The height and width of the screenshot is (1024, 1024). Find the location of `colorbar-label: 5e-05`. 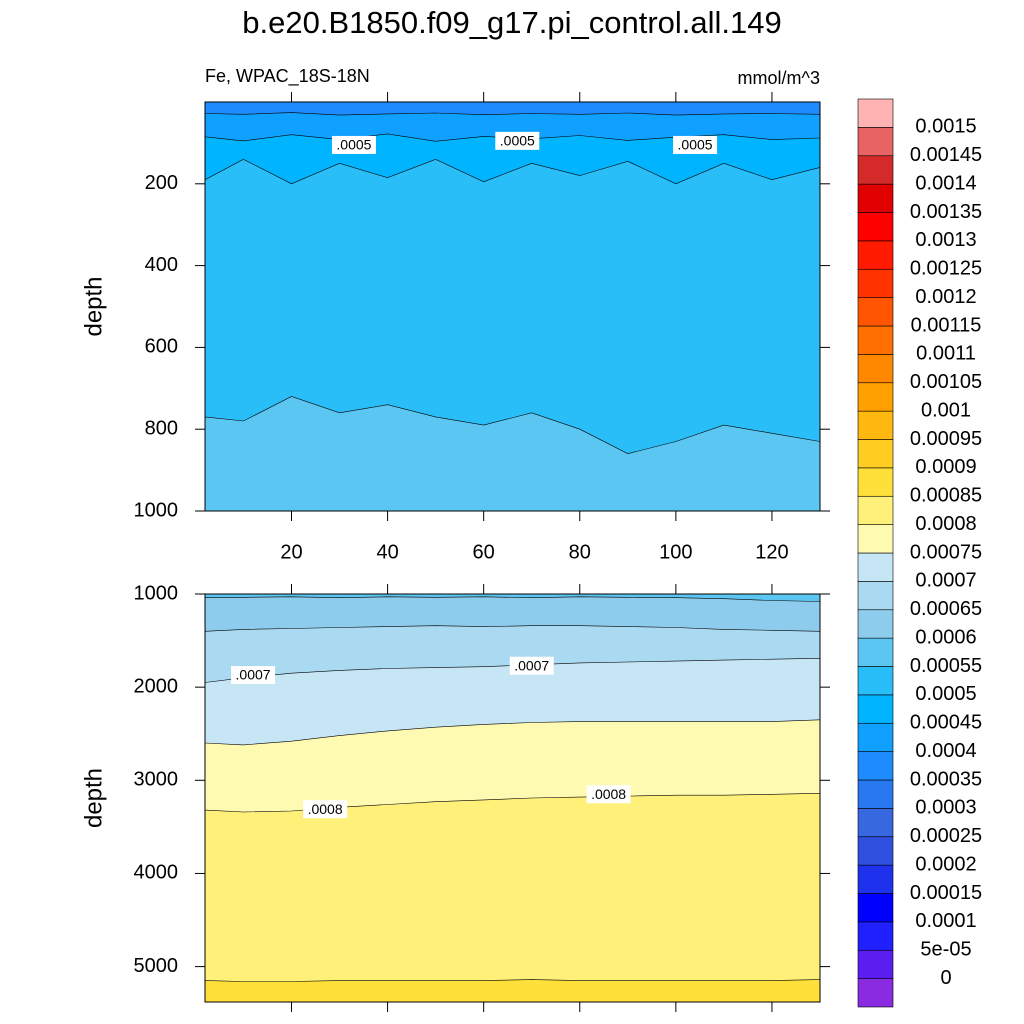

colorbar-label: 5e-05 is located at coordinates (945, 950).